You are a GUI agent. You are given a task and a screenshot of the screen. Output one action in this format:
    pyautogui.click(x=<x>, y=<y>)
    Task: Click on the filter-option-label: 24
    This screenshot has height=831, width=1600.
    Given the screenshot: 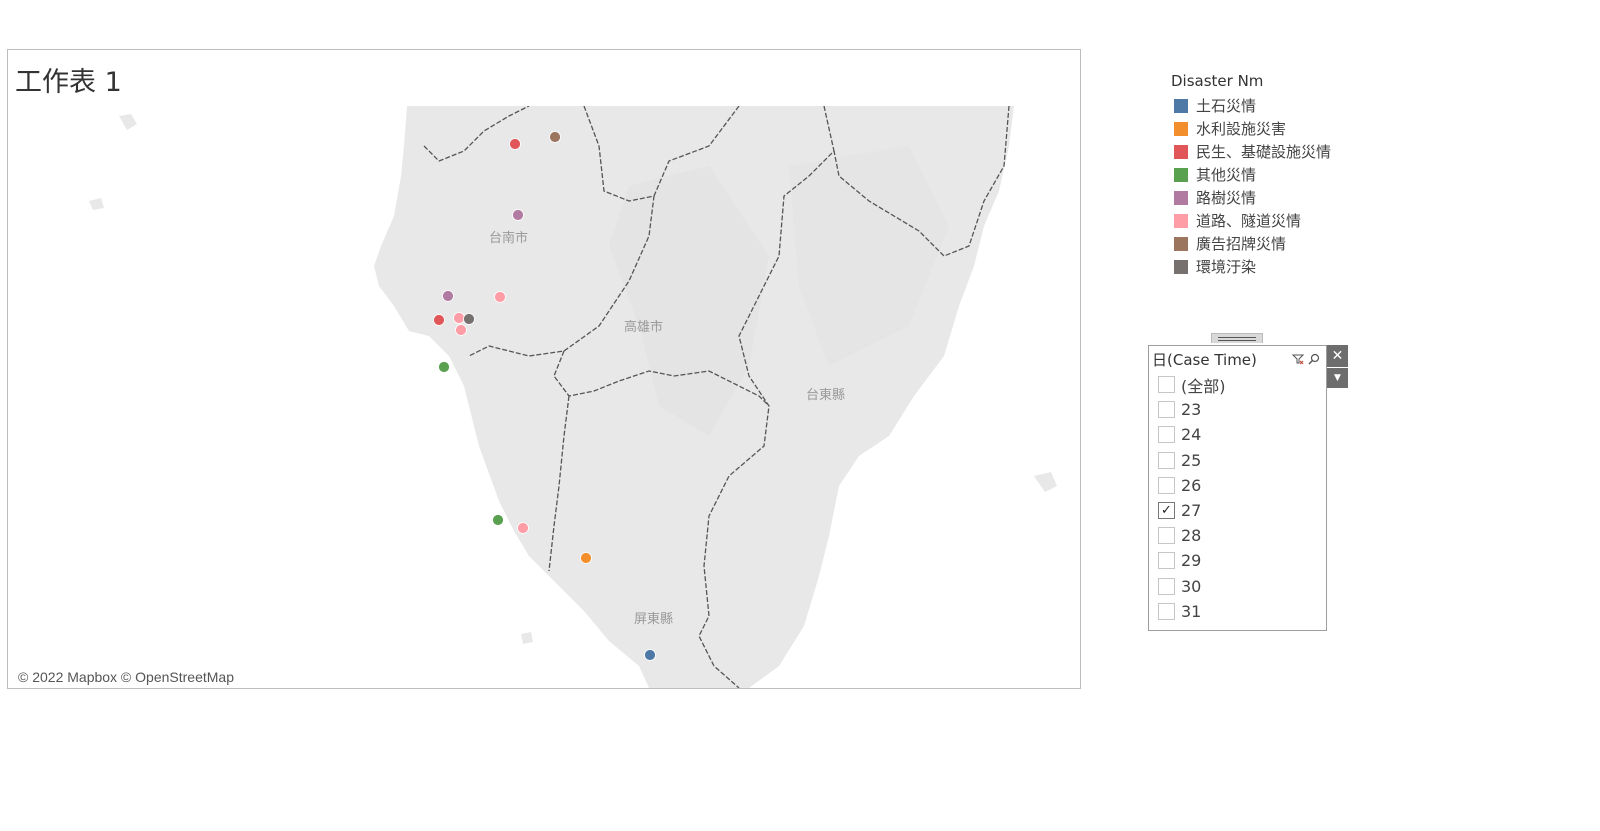 What is the action you would take?
    pyautogui.click(x=1191, y=435)
    